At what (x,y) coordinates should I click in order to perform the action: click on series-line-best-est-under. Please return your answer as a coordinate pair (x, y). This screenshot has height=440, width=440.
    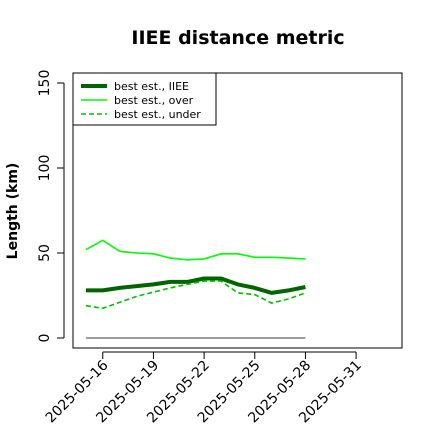
    Looking at the image, I should click on (195, 295).